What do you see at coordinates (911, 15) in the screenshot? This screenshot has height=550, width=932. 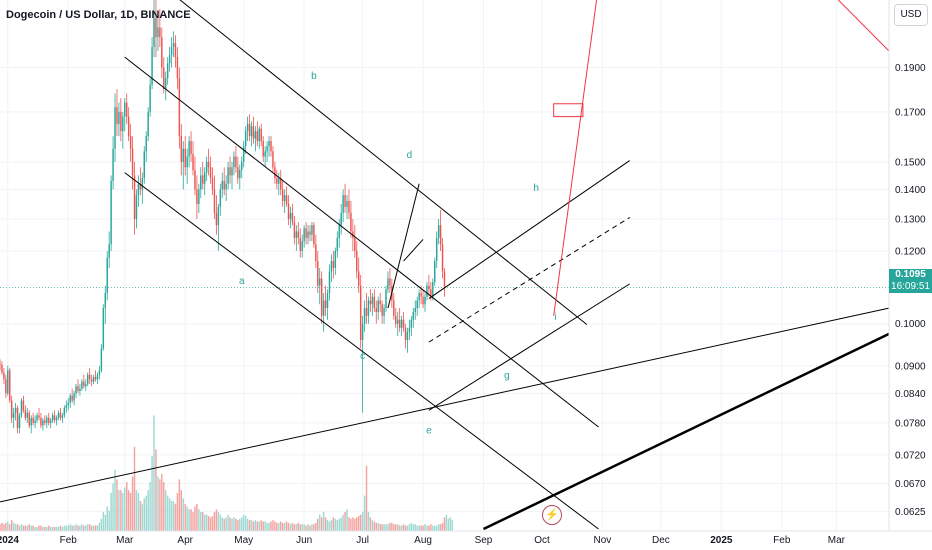 I see `currency-selector: USD` at bounding box center [911, 15].